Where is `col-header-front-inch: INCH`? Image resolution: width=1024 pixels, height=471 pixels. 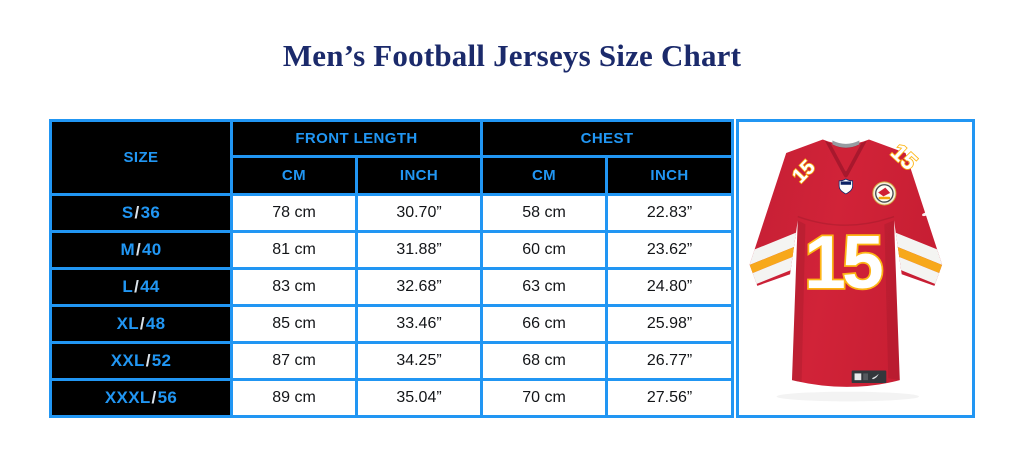 col-header-front-inch: INCH is located at coordinates (419, 175).